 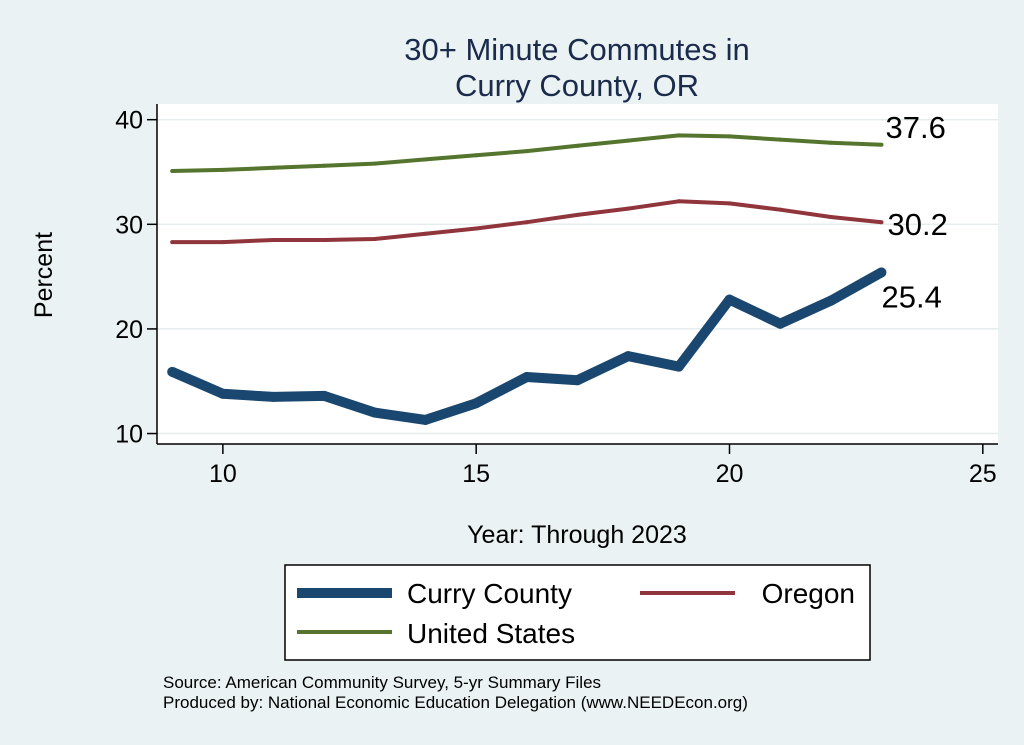 What do you see at coordinates (917, 224) in the screenshot?
I see `end-label-oregon: 30.2` at bounding box center [917, 224].